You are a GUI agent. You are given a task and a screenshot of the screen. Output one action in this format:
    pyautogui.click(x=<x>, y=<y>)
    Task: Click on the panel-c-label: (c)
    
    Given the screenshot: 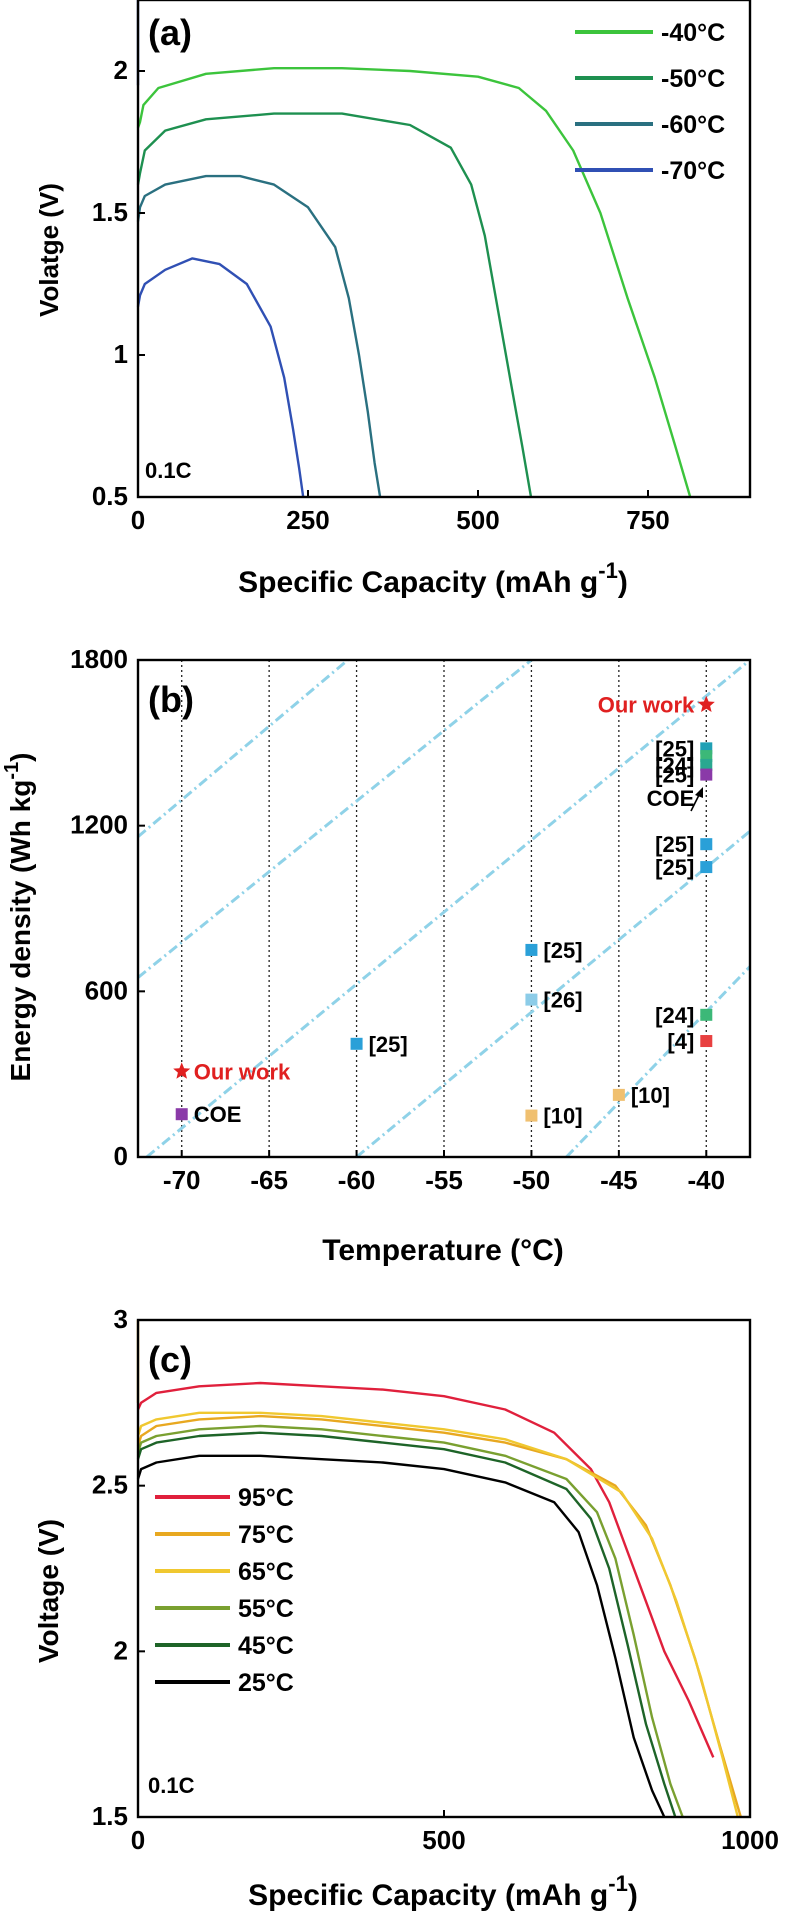 What is the action you would take?
    pyautogui.click(x=170, y=1359)
    